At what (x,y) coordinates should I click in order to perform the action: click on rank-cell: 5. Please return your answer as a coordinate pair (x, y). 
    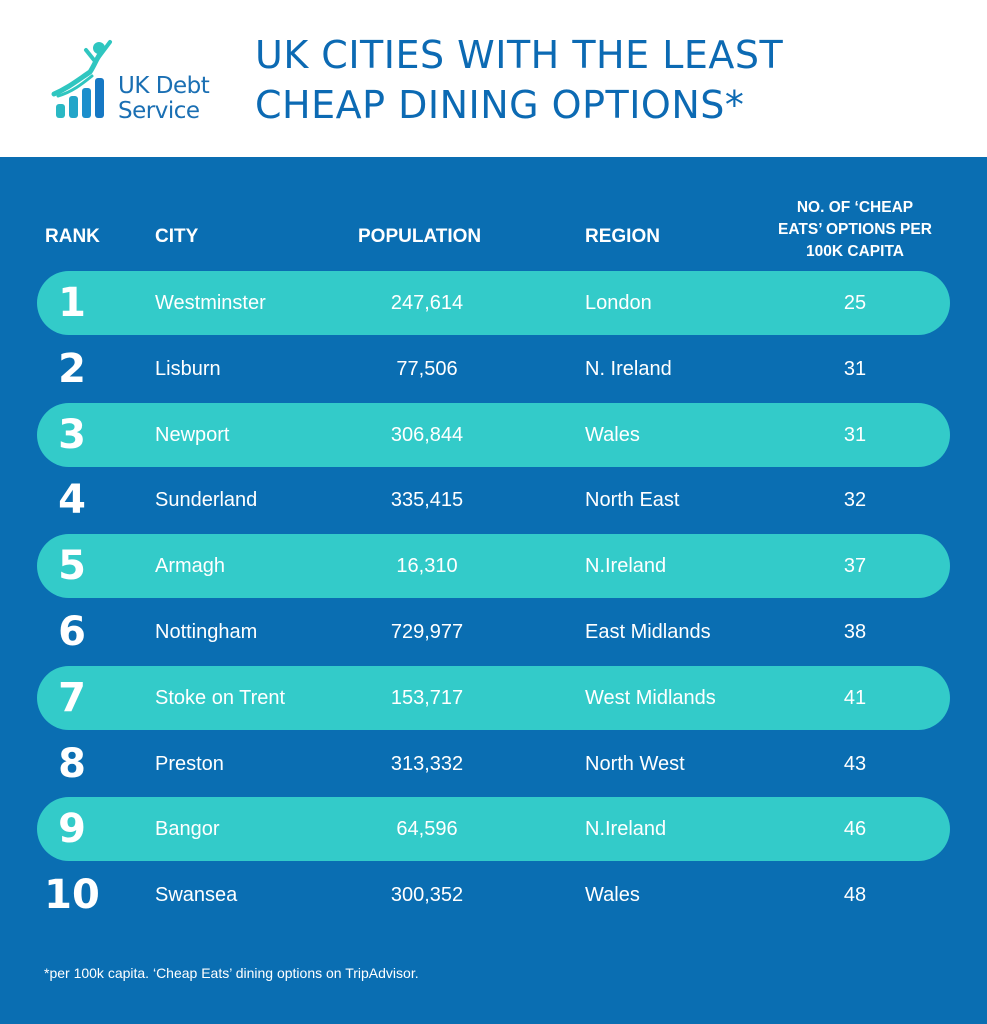
    Looking at the image, I should click on (72, 566).